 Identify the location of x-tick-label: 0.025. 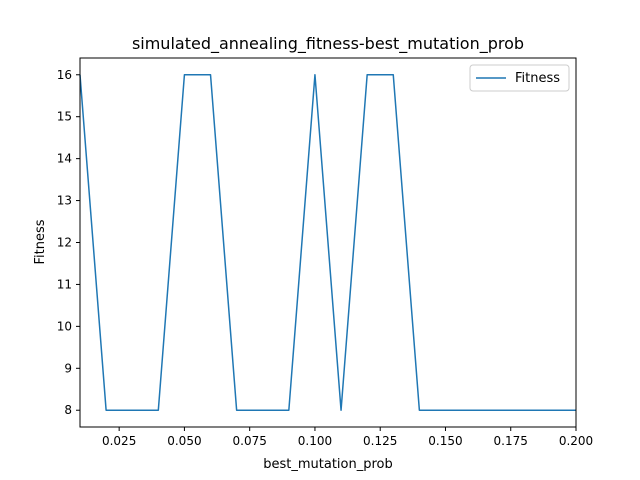
(119, 441).